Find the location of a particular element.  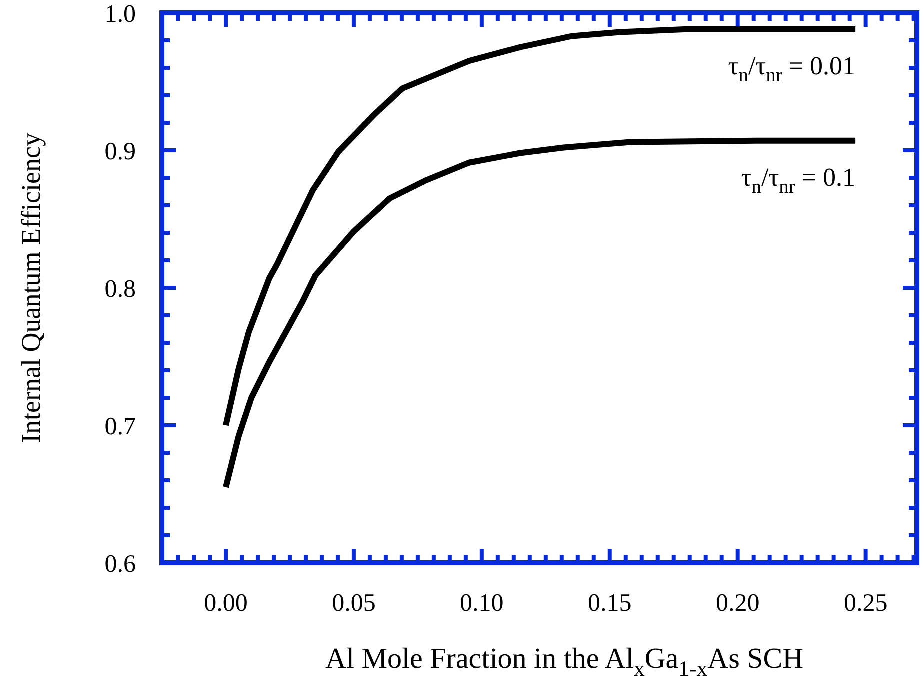

y-tick-label: 0.6 is located at coordinates (120, 564).